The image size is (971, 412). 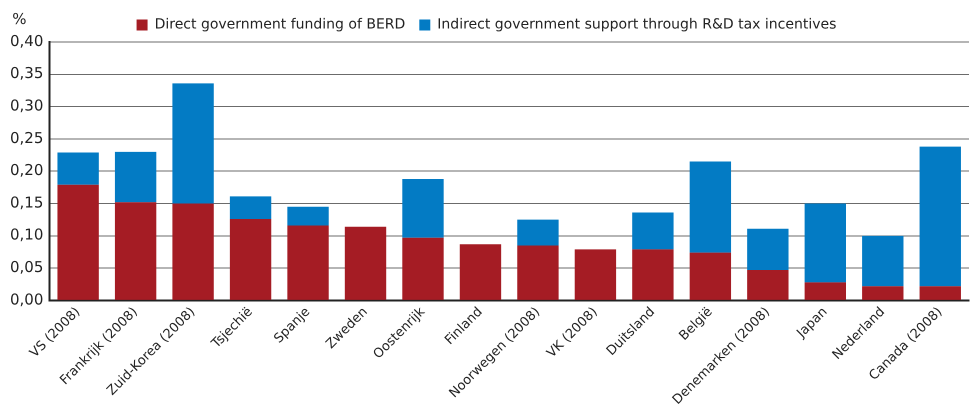 What do you see at coordinates (280, 24) in the screenshot?
I see `legend-label: Direct government funding of BERD` at bounding box center [280, 24].